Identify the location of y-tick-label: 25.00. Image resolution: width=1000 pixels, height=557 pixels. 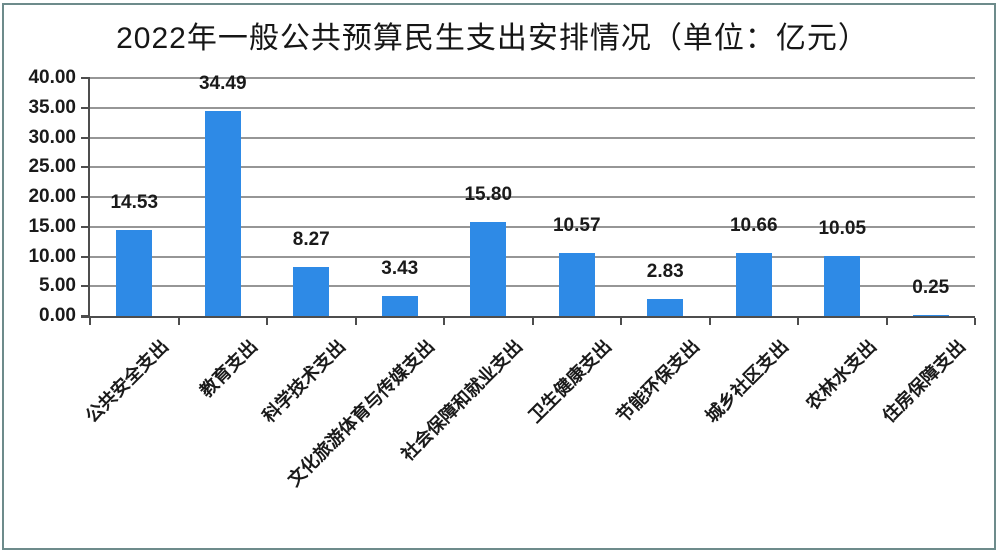
(52, 167).